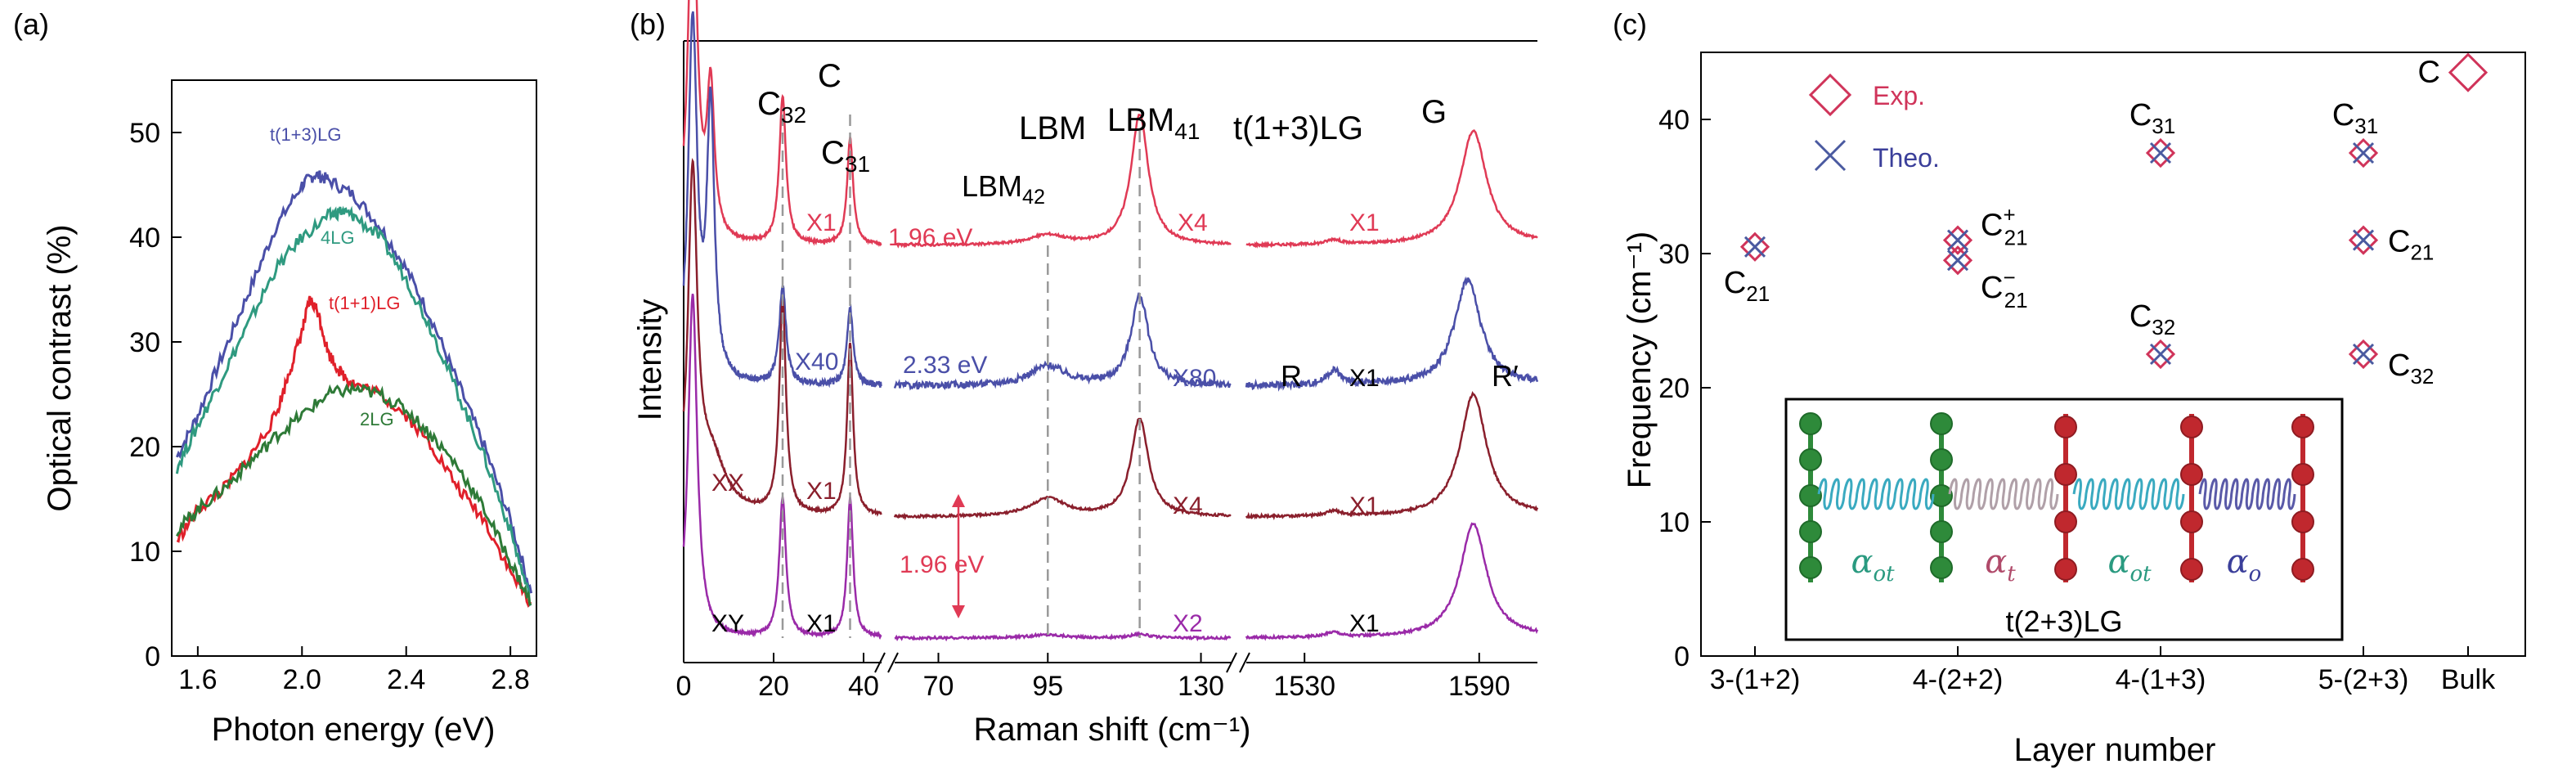 The height and width of the screenshot is (773, 2576). Describe the element at coordinates (1674, 255) in the screenshot. I see `c-ytick-label: 30` at that location.